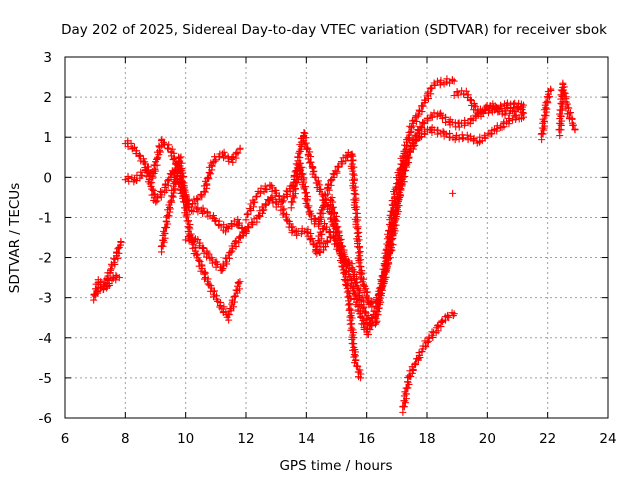 This screenshot has height=480, width=640. Describe the element at coordinates (366, 439) in the screenshot. I see `x-tick-label: 16` at that location.